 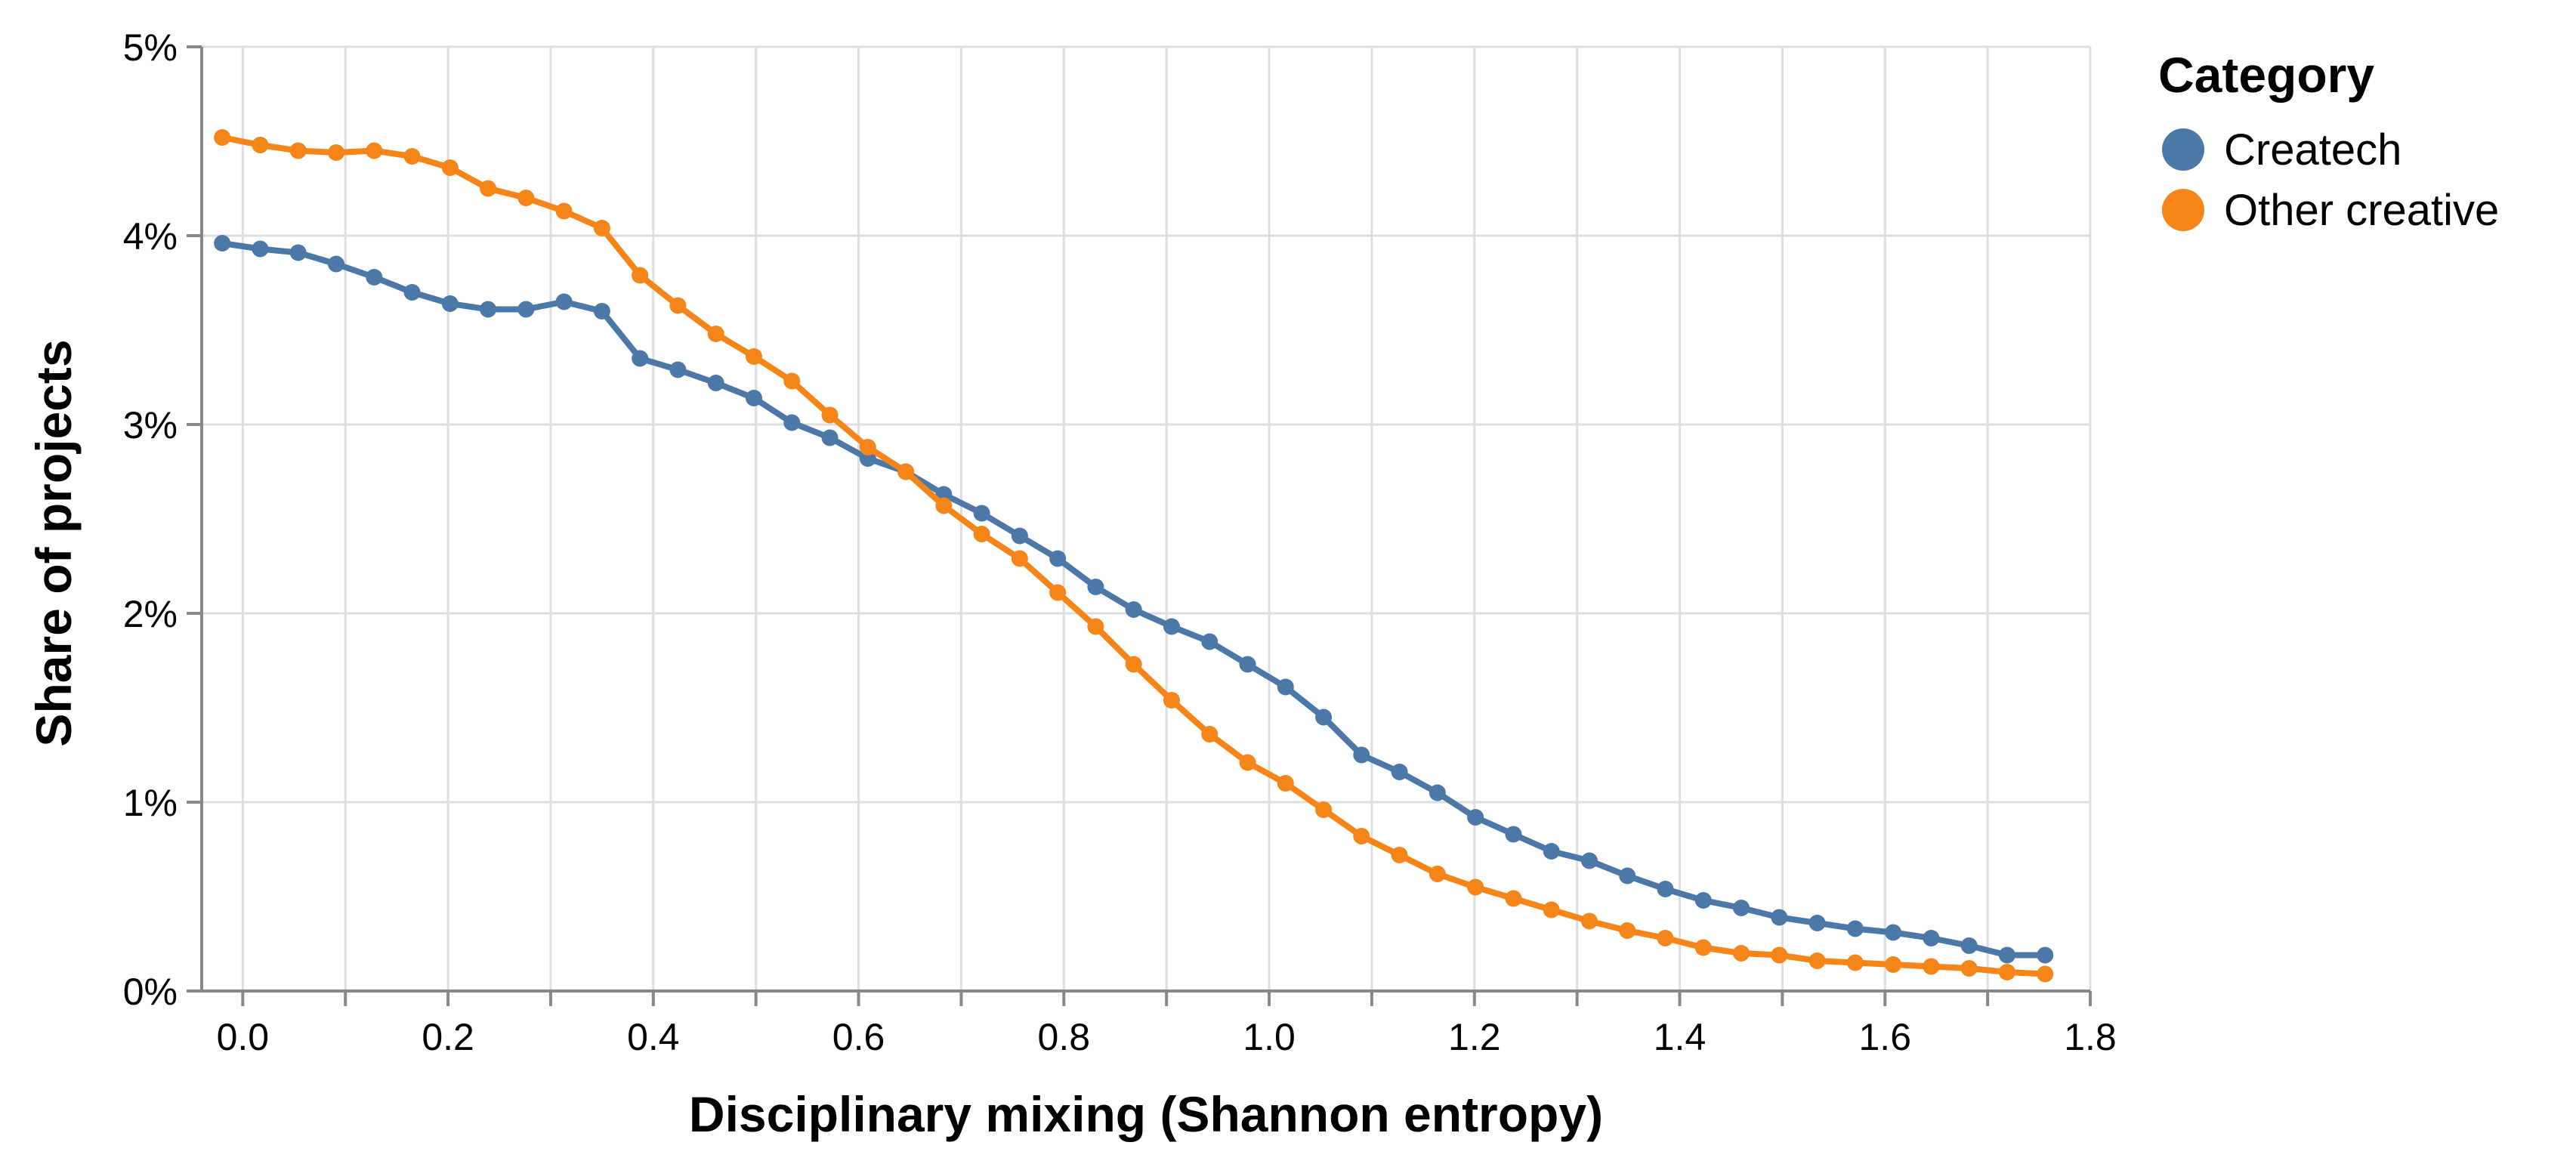 I want to click on x-tick-label: 1.4, so click(x=1680, y=1037).